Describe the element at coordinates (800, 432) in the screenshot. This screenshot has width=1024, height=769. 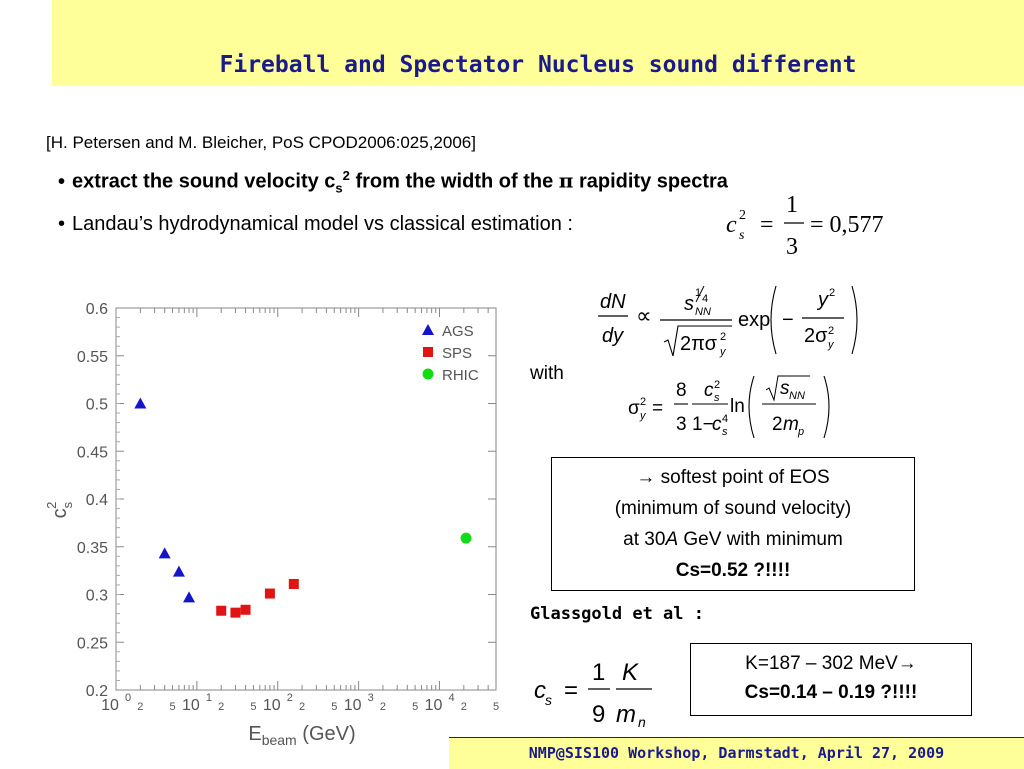
I see `svg-text: p` at that location.